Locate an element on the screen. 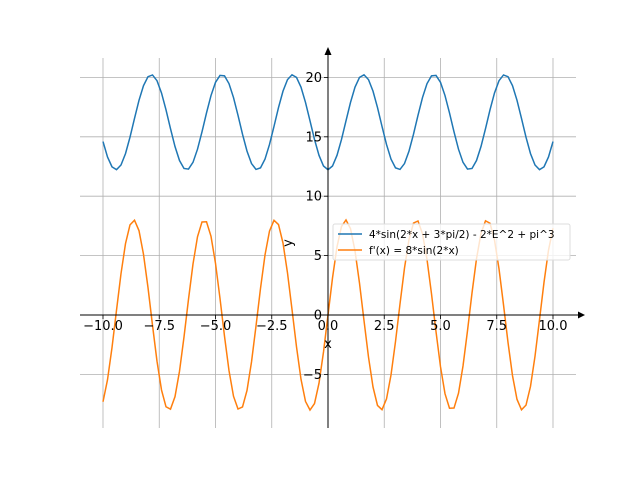 The height and width of the screenshot is (480, 640). legend-box is located at coordinates (451, 242).